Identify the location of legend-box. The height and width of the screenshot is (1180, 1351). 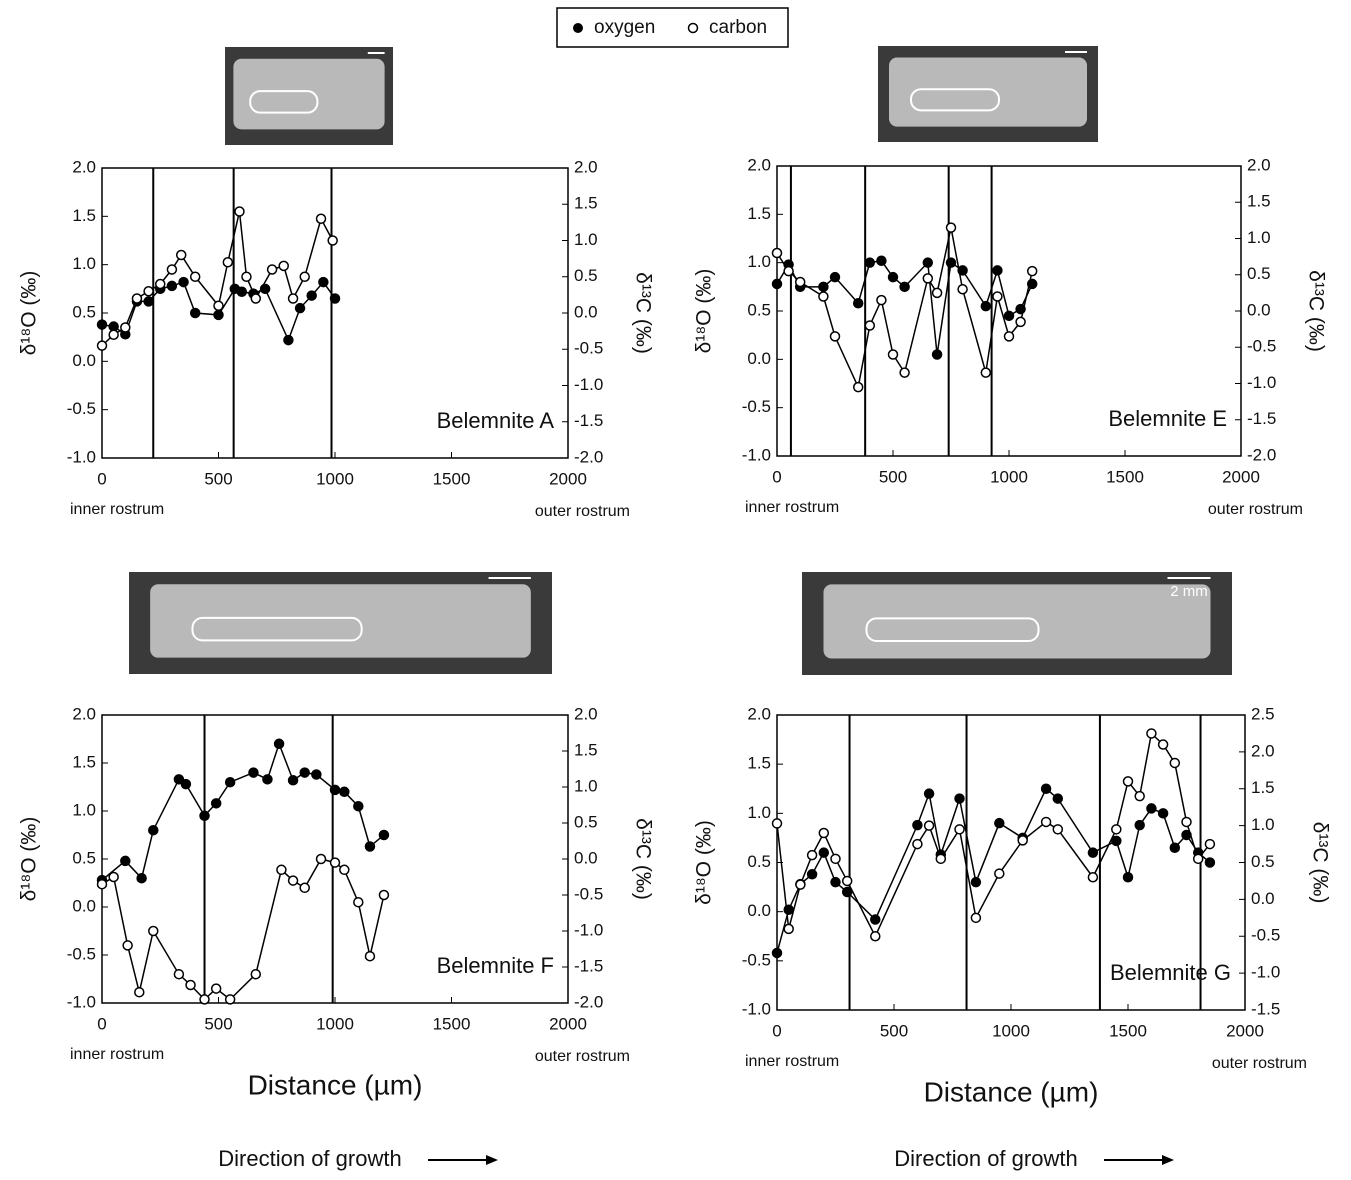
(672, 27).